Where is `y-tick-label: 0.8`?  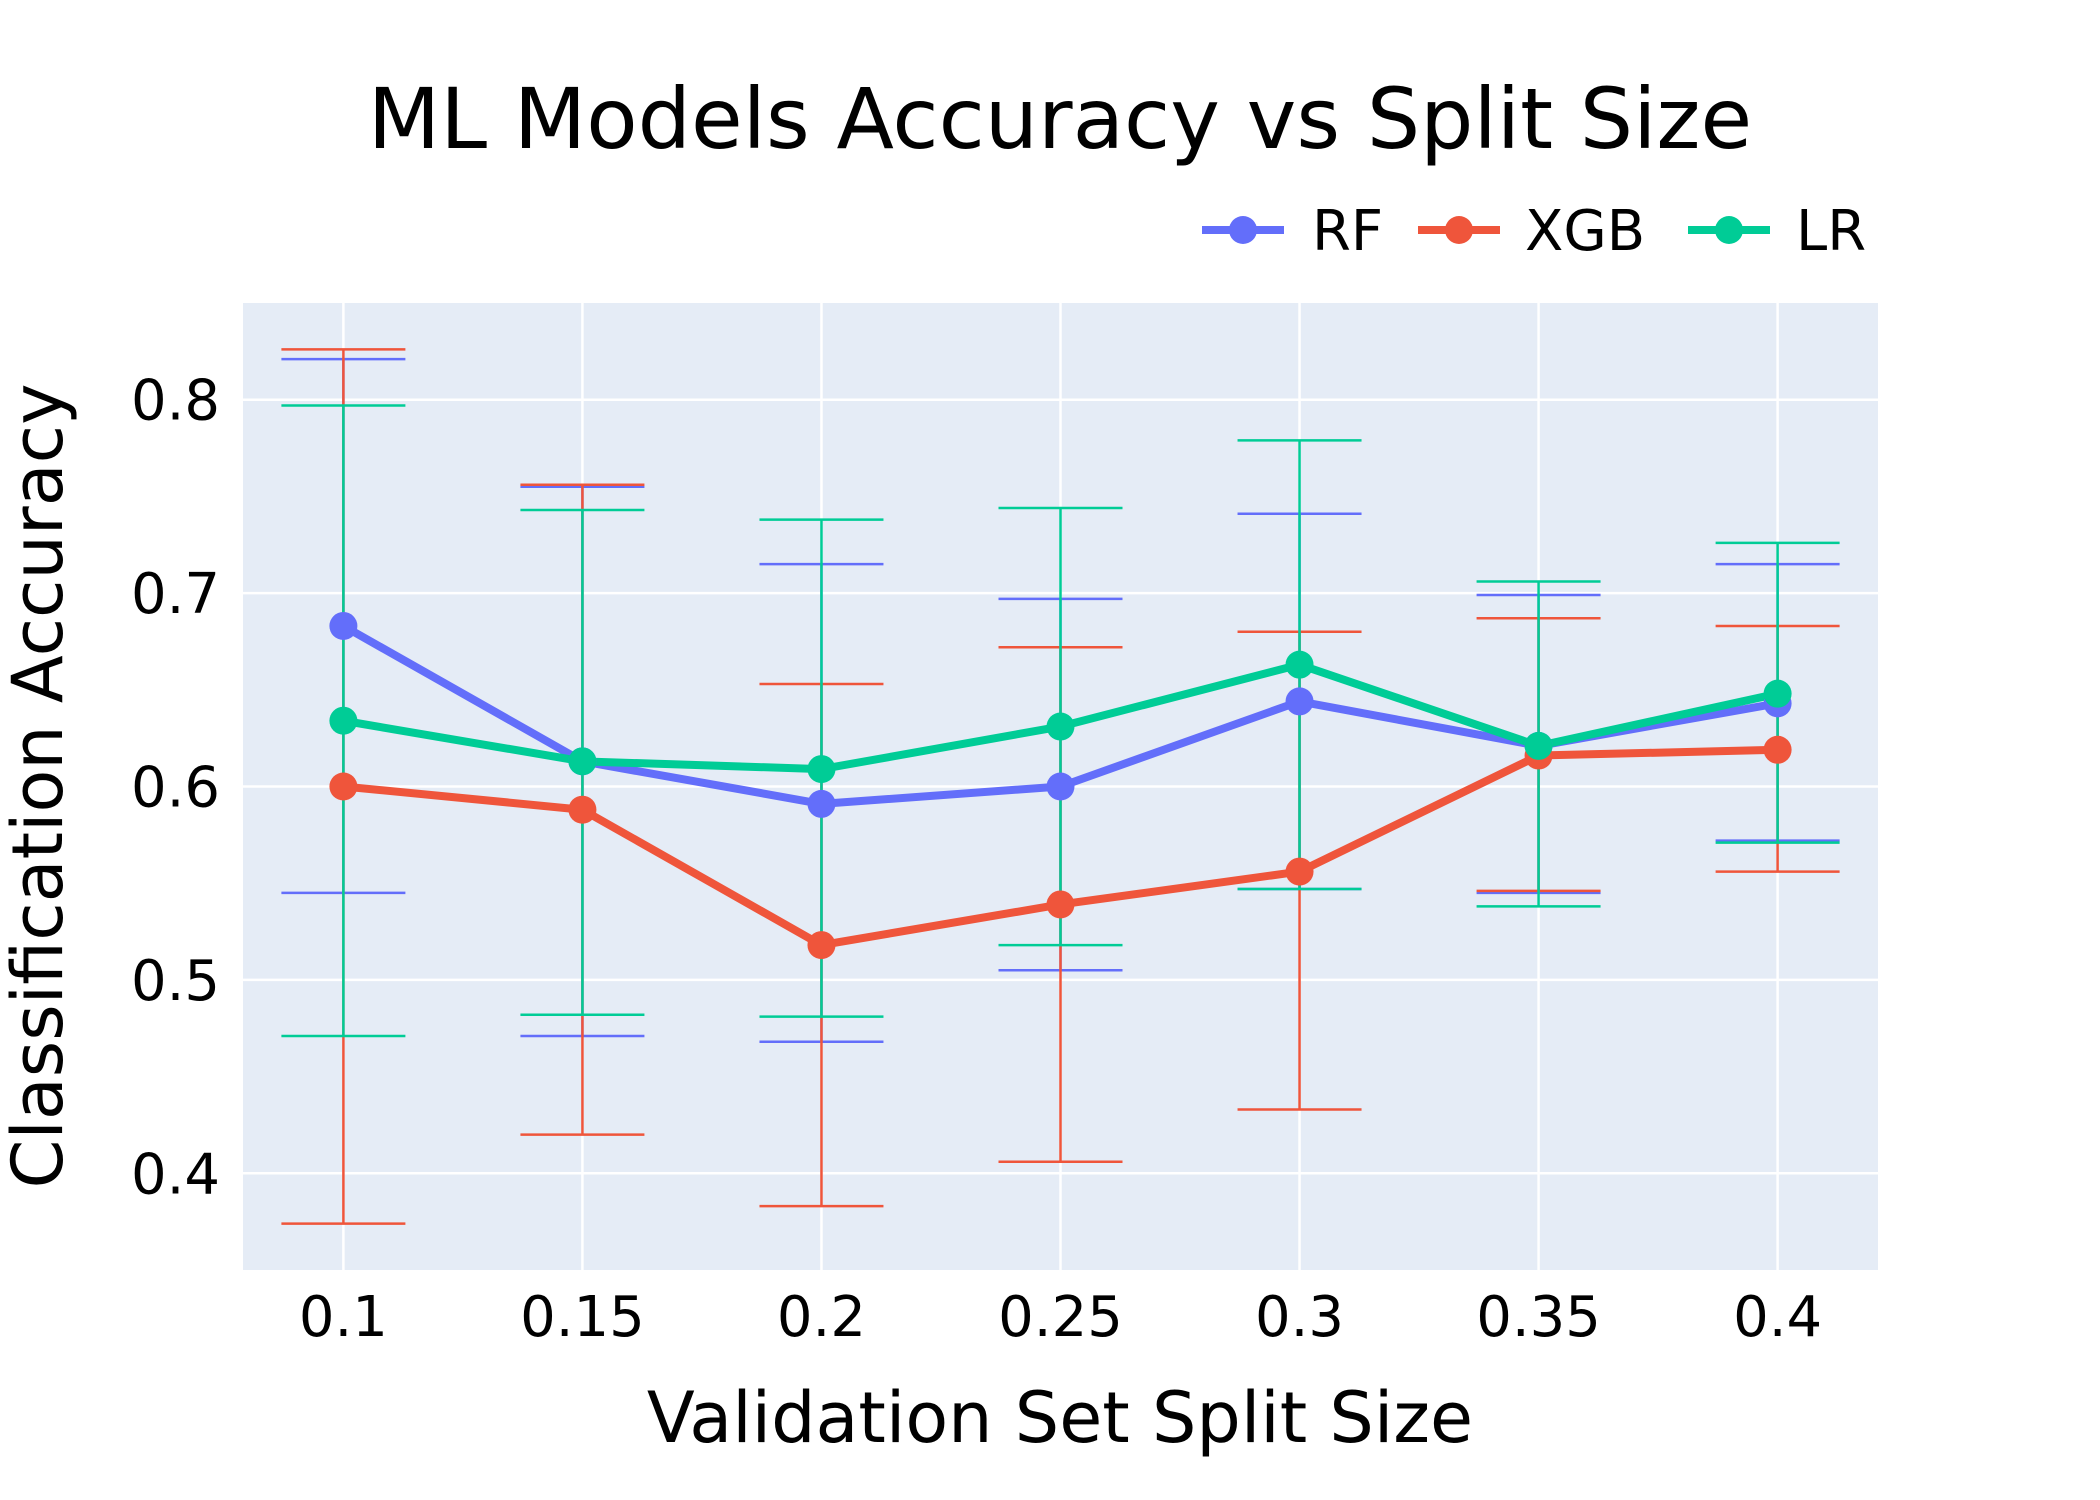
y-tick-label: 0.8 is located at coordinates (175, 401).